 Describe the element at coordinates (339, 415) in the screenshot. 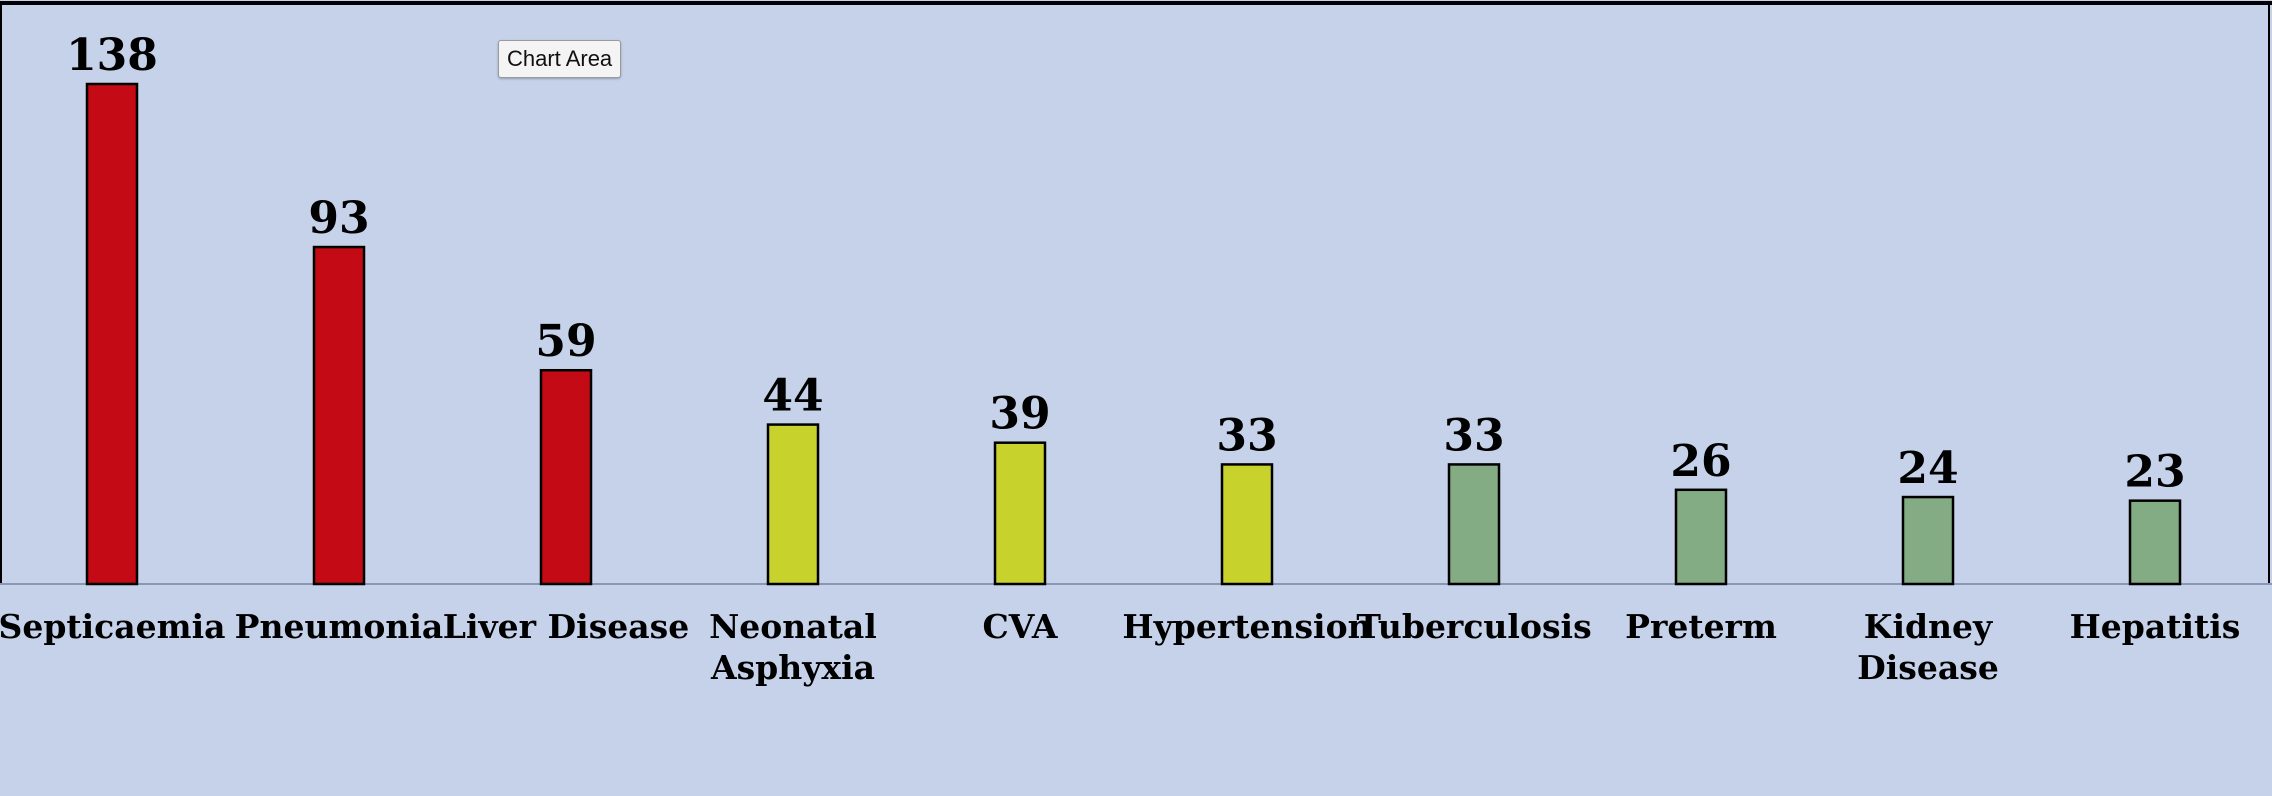

I see `bar-pneumonia` at that location.